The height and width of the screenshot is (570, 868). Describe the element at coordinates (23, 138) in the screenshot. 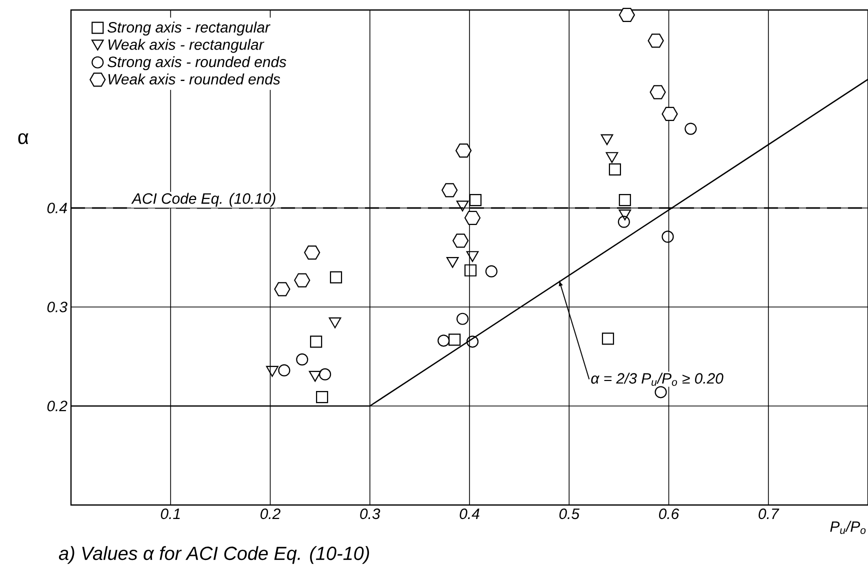

I see `y-axis-title: α` at that location.